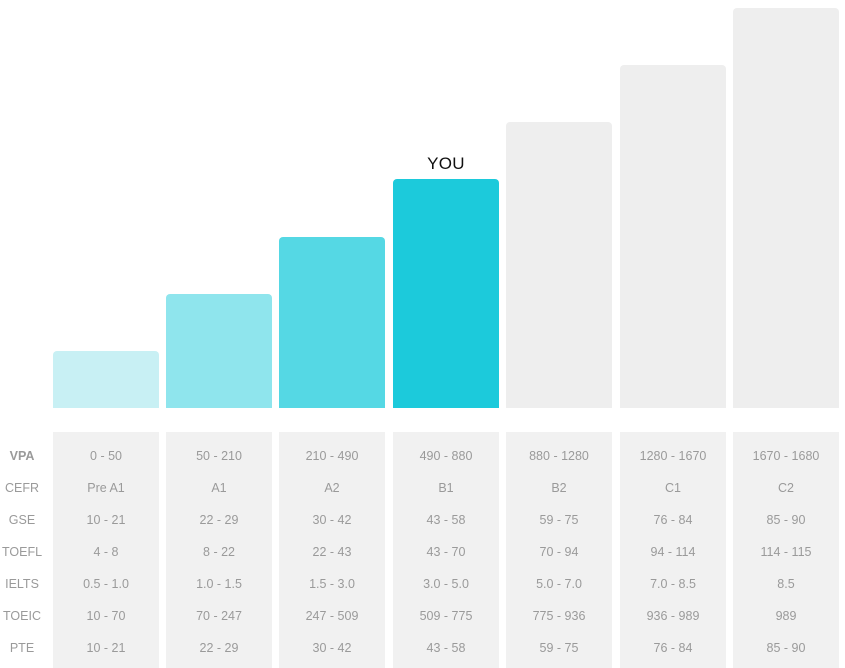  Describe the element at coordinates (559, 488) in the screenshot. I see `score-cell-cefr: B2` at that location.